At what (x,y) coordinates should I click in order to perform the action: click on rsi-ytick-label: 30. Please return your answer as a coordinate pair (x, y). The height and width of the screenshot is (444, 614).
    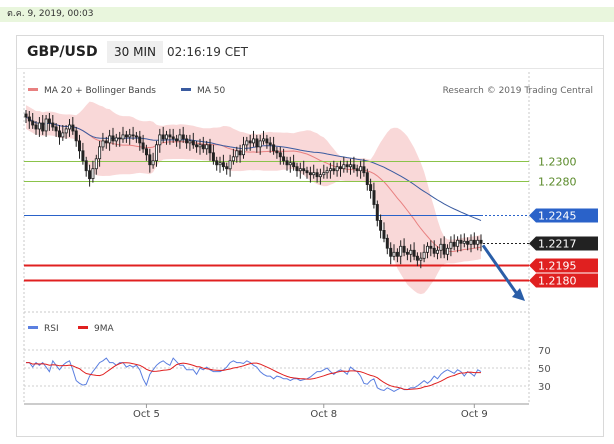
    Looking at the image, I should click on (544, 387).